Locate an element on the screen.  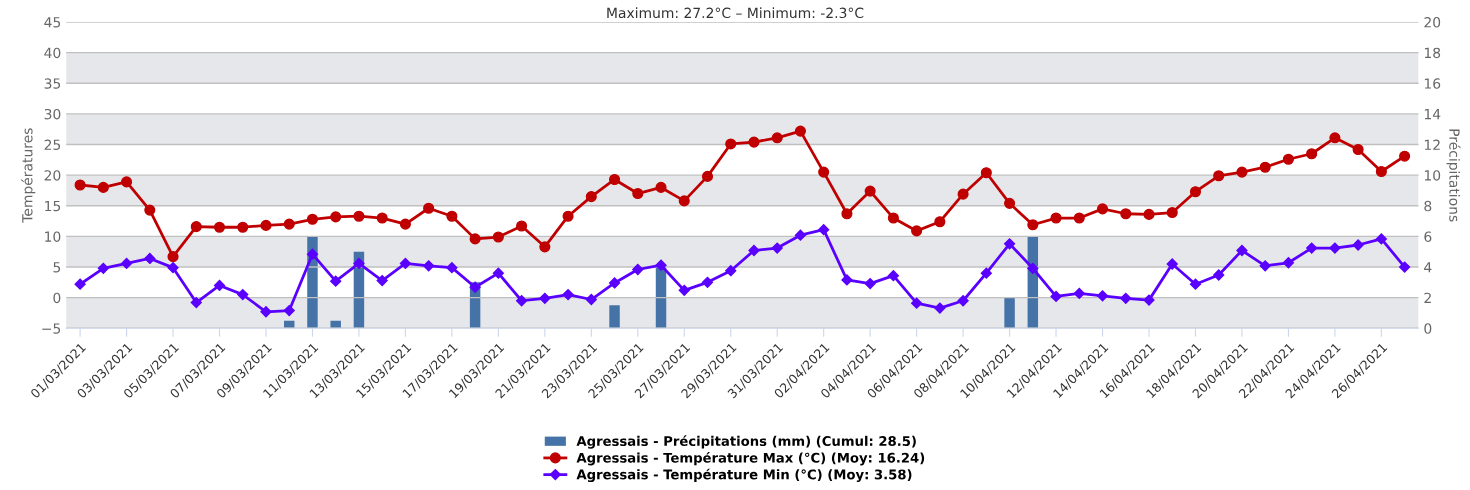
y2-tick-label: 12 is located at coordinates (1432, 144).